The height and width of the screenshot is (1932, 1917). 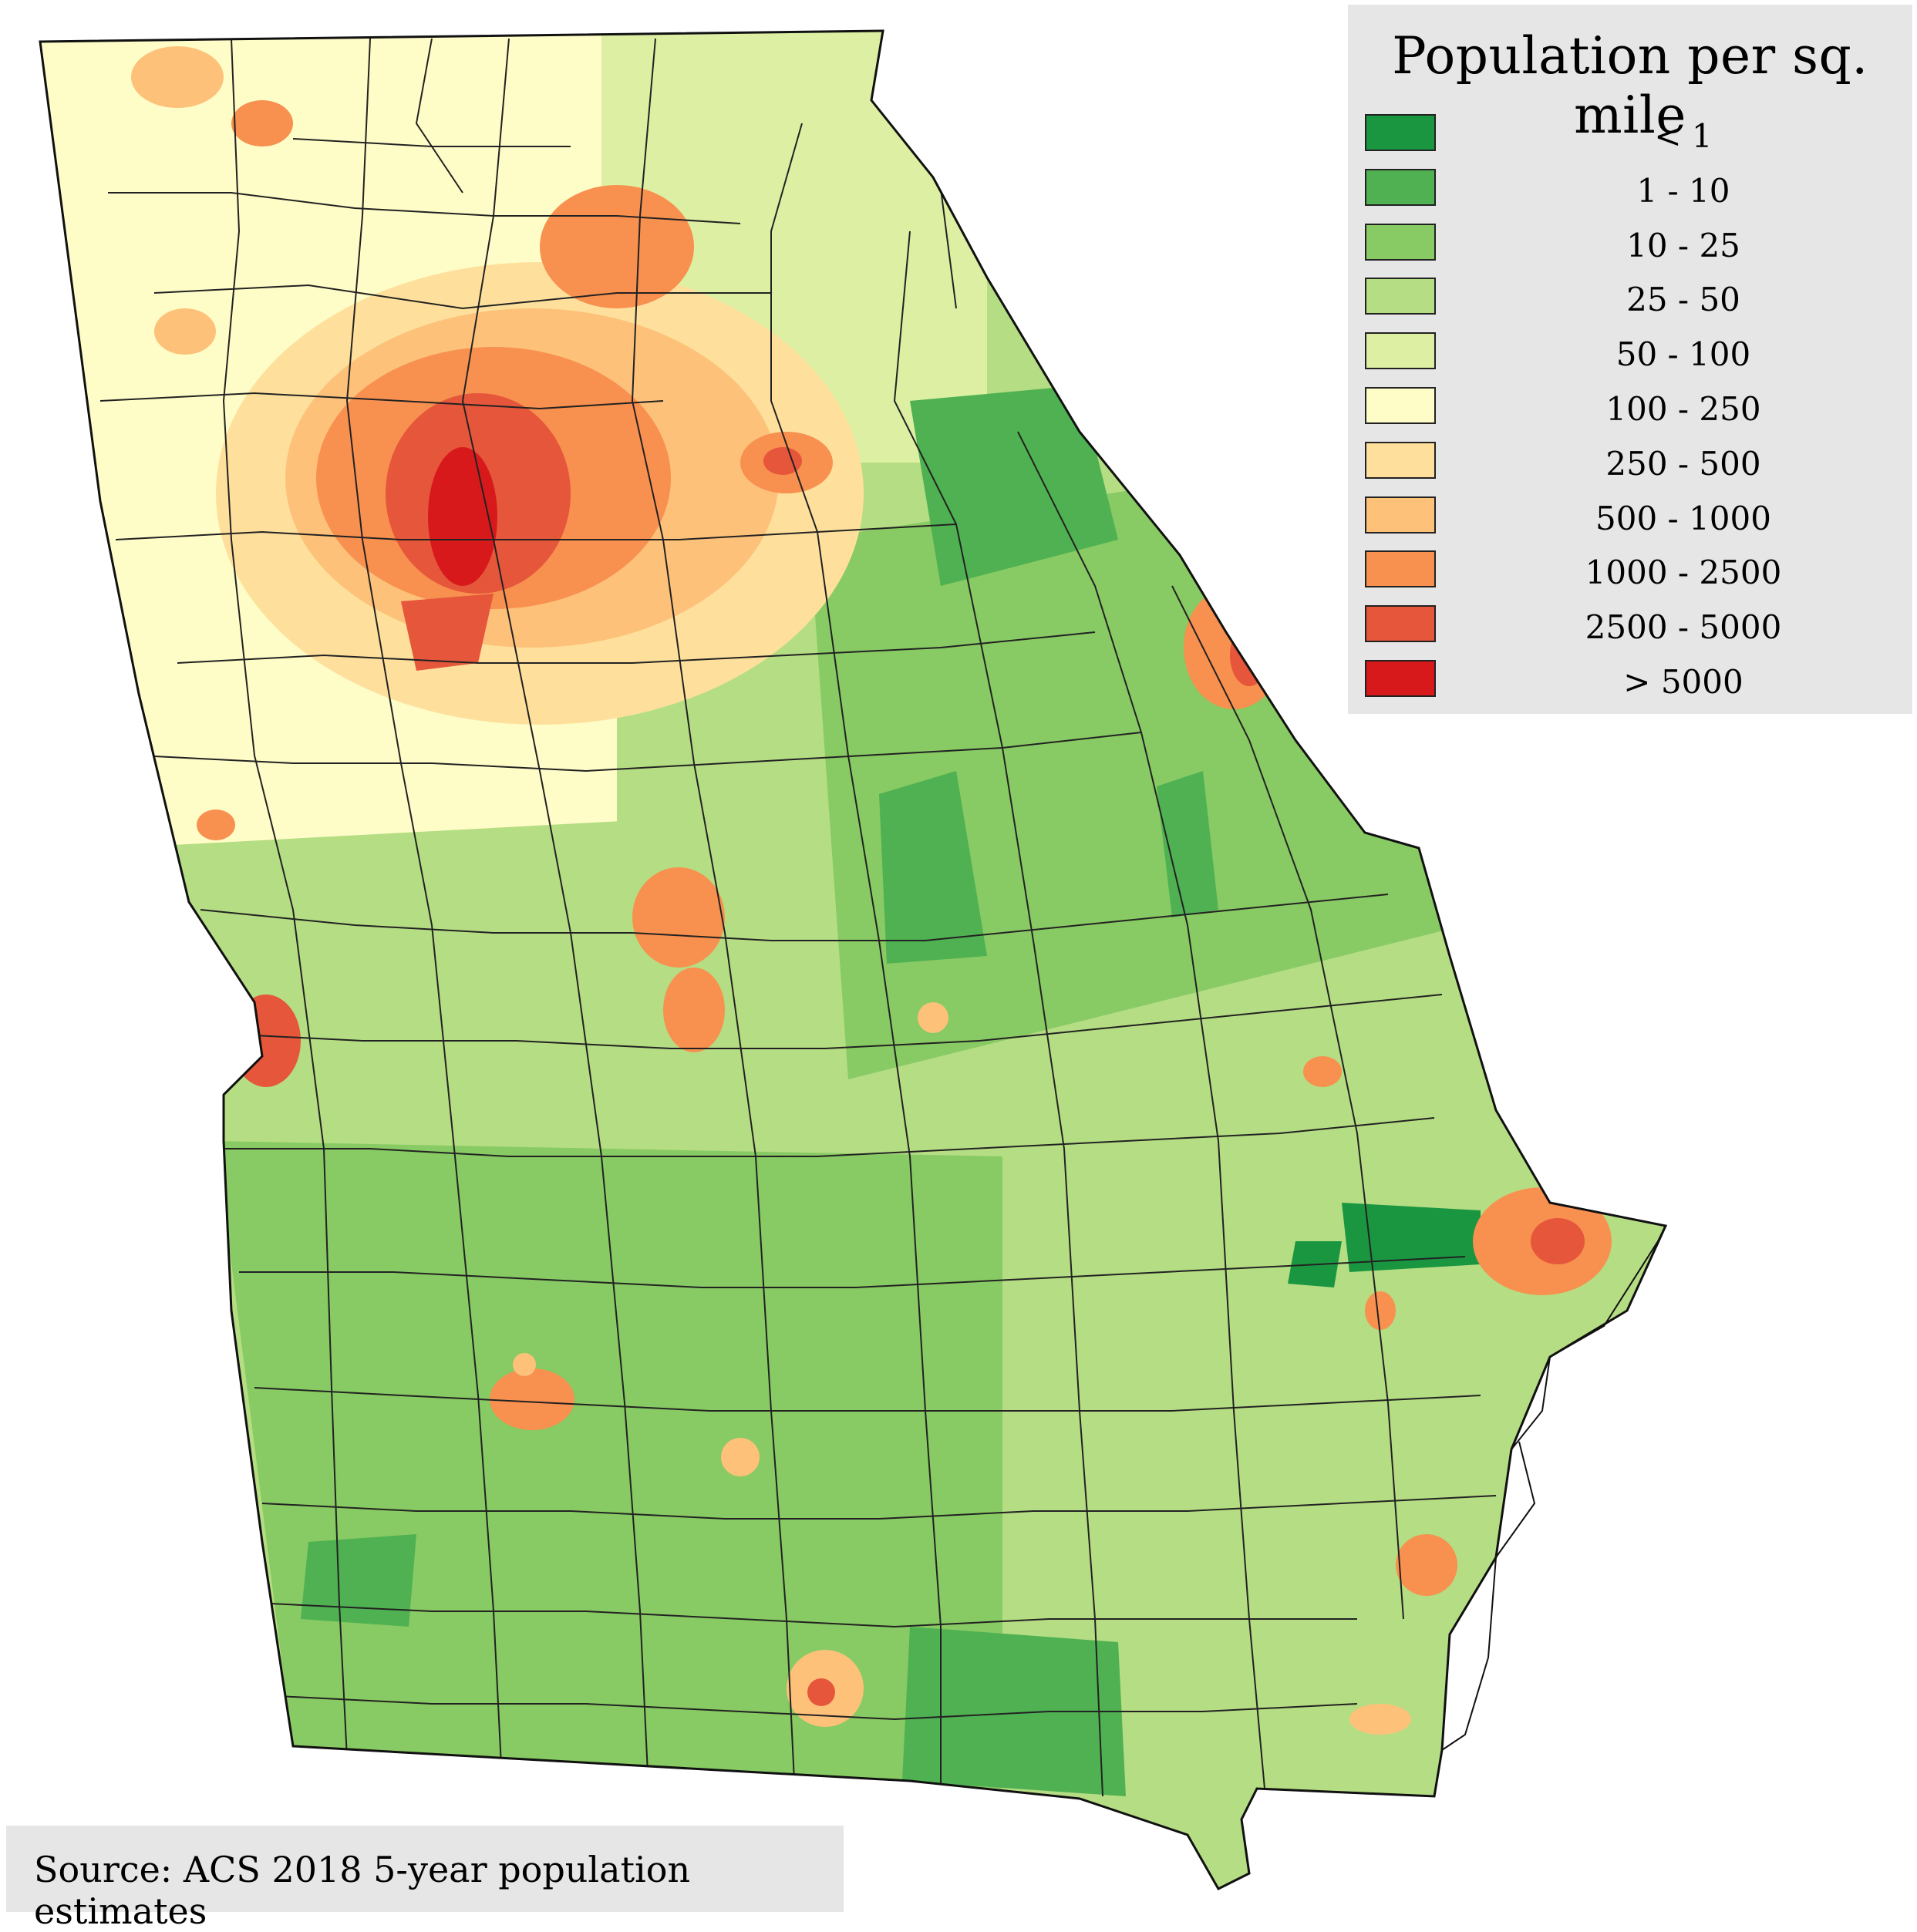 I want to click on legend-label: < 1, so click(x=1683, y=136).